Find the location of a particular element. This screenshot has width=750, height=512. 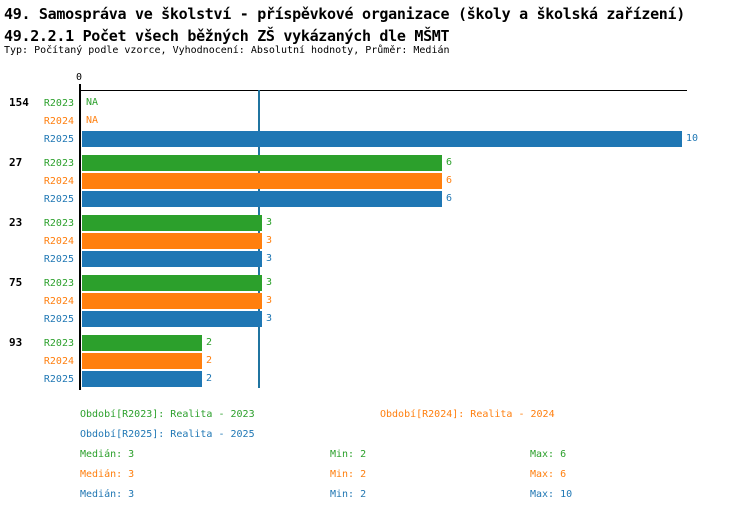

bar-group-93: 93 R2023 2 R2024 2 R2025 2 is located at coordinates (375, 361).